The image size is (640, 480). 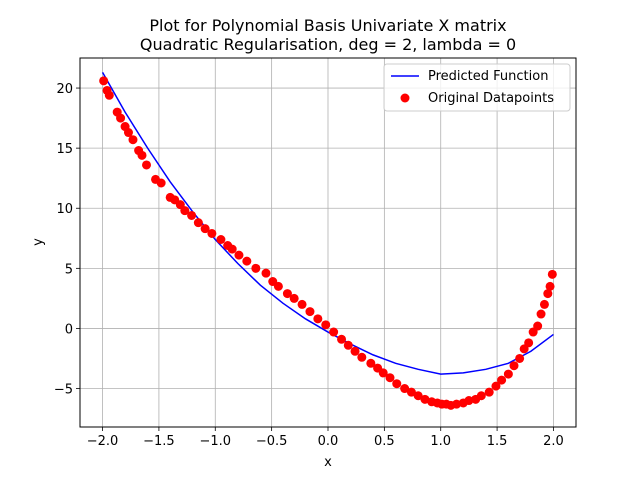 What do you see at coordinates (69, 329) in the screenshot?
I see `y-tick-label: 0` at bounding box center [69, 329].